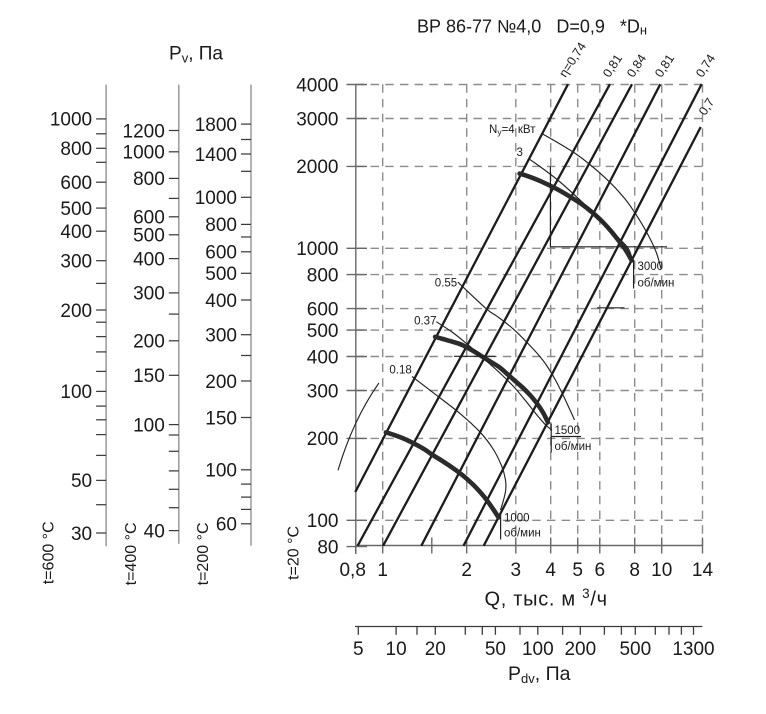  What do you see at coordinates (532, 27) in the screenshot?
I see `svg-text: ВР 86-77 №4,0 D=0,9 *Dн` at bounding box center [532, 27].